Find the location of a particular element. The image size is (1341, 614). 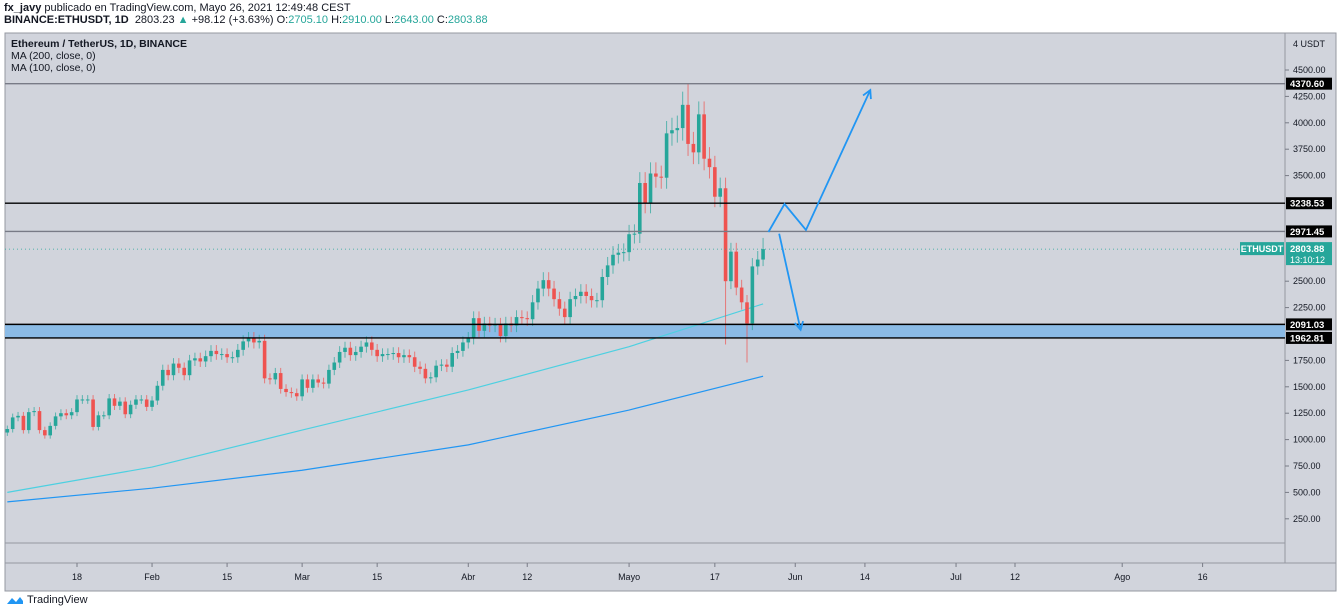

open-value: 2705.10 is located at coordinates (308, 20).